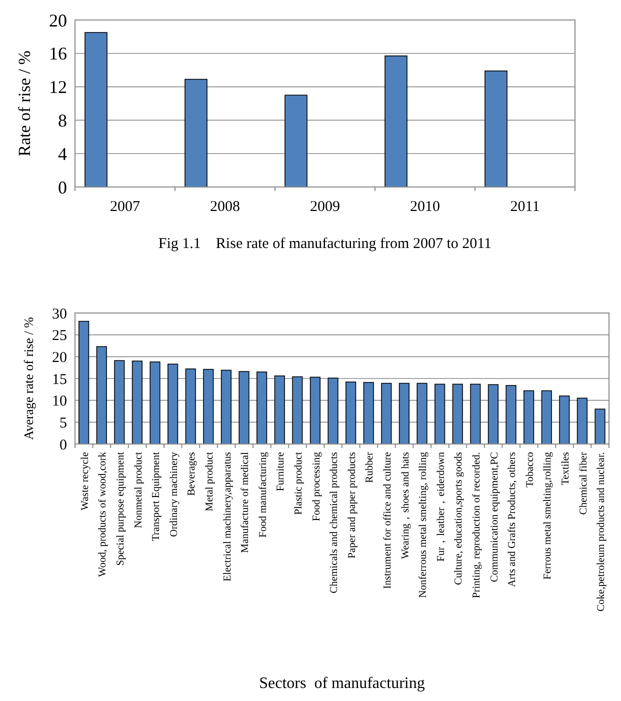 This screenshot has width=621, height=701. Describe the element at coordinates (494, 517) in the screenshot. I see `x-tick-label: Communication equipment,PC` at that location.